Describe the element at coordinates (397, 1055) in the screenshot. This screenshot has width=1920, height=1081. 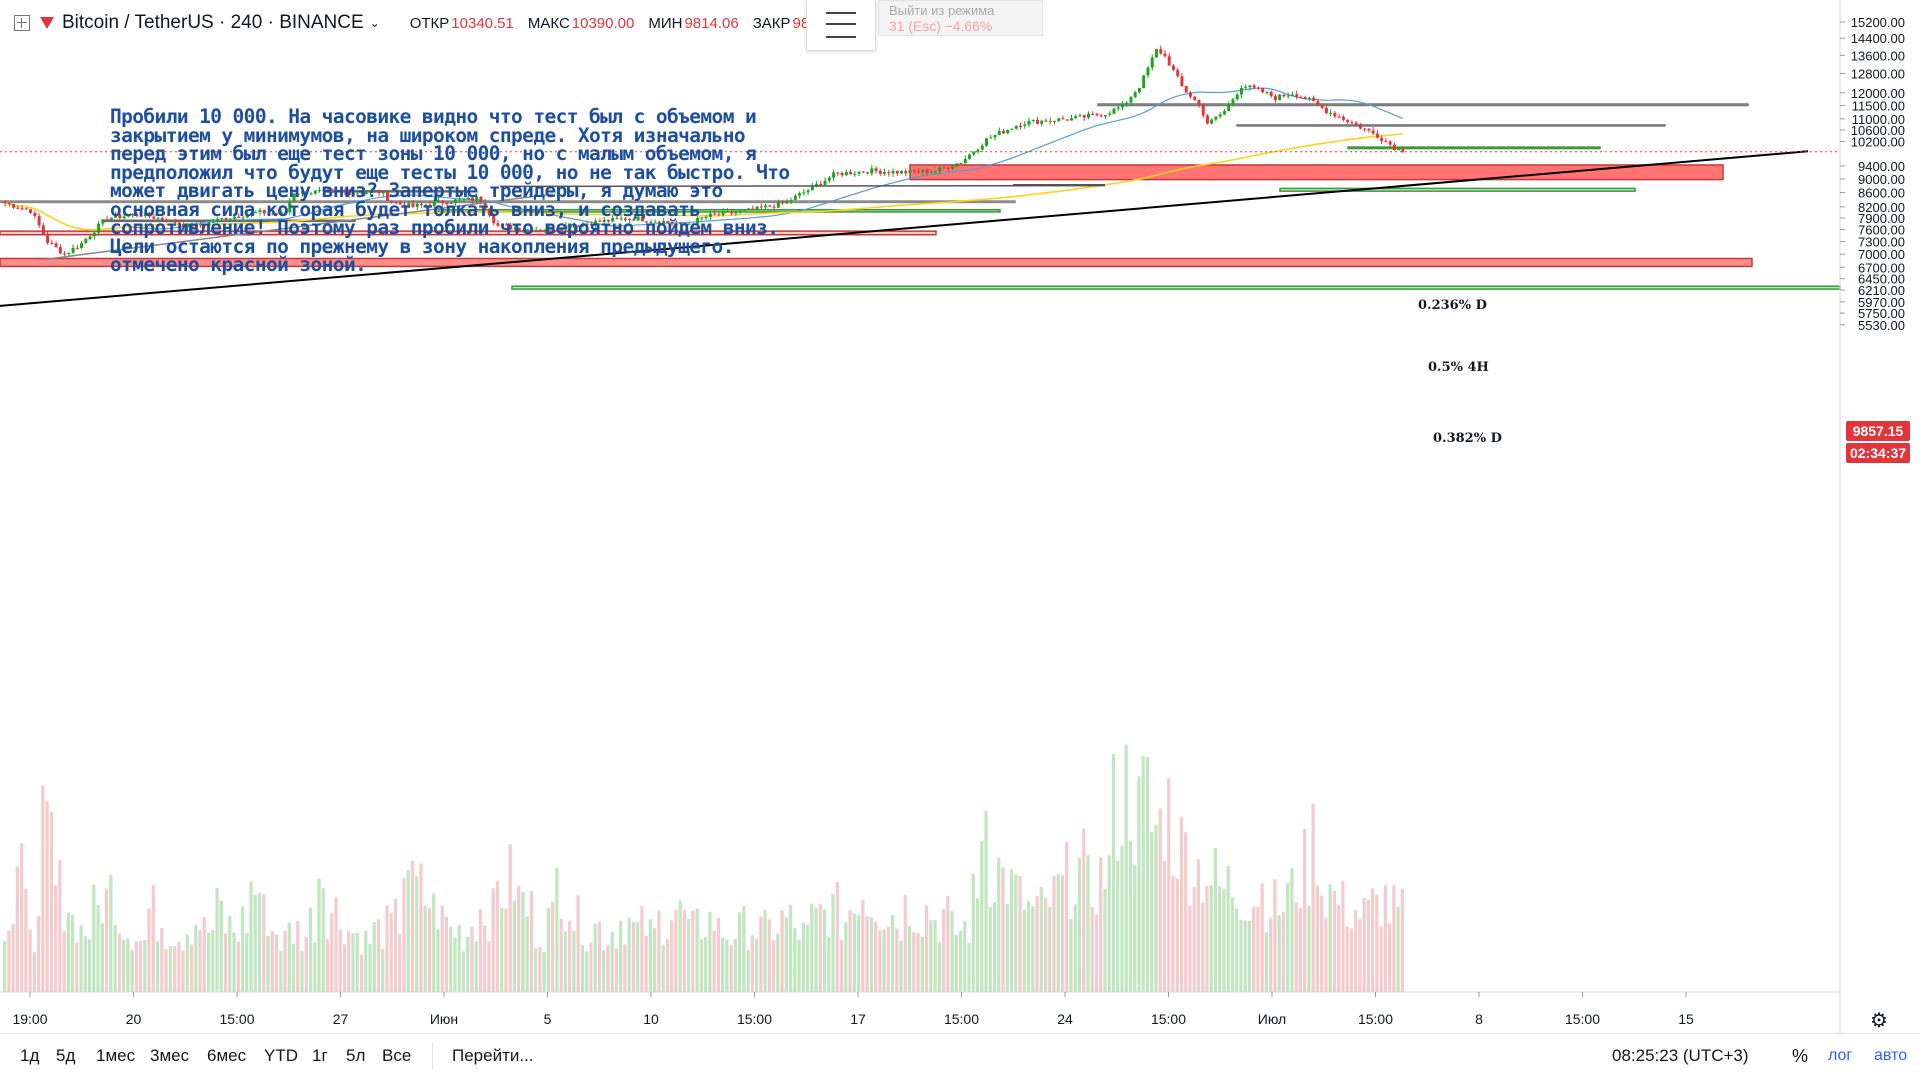
I see `timeframe-all: Все` at that location.